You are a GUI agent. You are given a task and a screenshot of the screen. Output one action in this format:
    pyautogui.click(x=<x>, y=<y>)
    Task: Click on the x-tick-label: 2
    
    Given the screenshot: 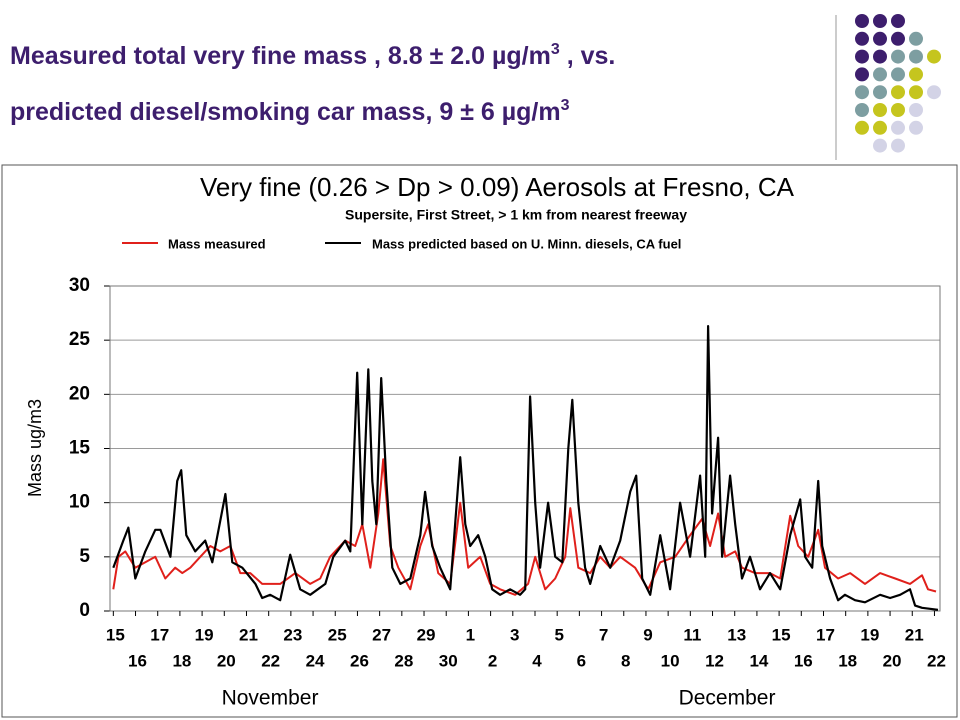 What is the action you would take?
    pyautogui.click(x=492, y=660)
    